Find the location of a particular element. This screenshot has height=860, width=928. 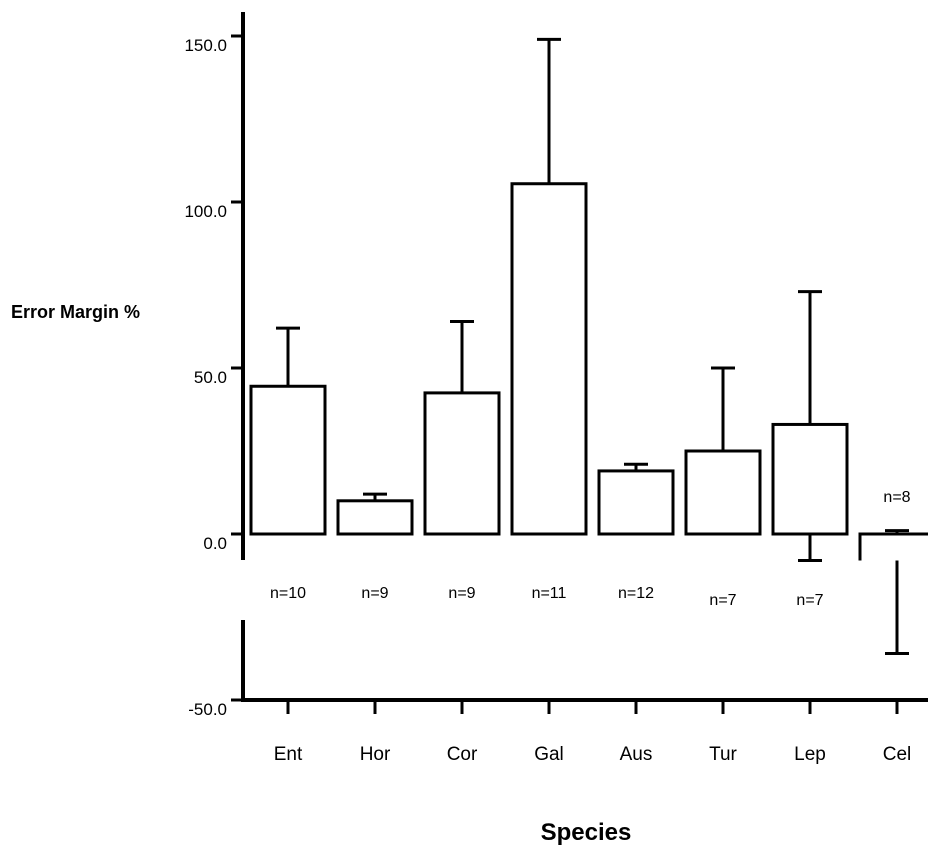

x-axis-title: Species is located at coordinates (586, 832).